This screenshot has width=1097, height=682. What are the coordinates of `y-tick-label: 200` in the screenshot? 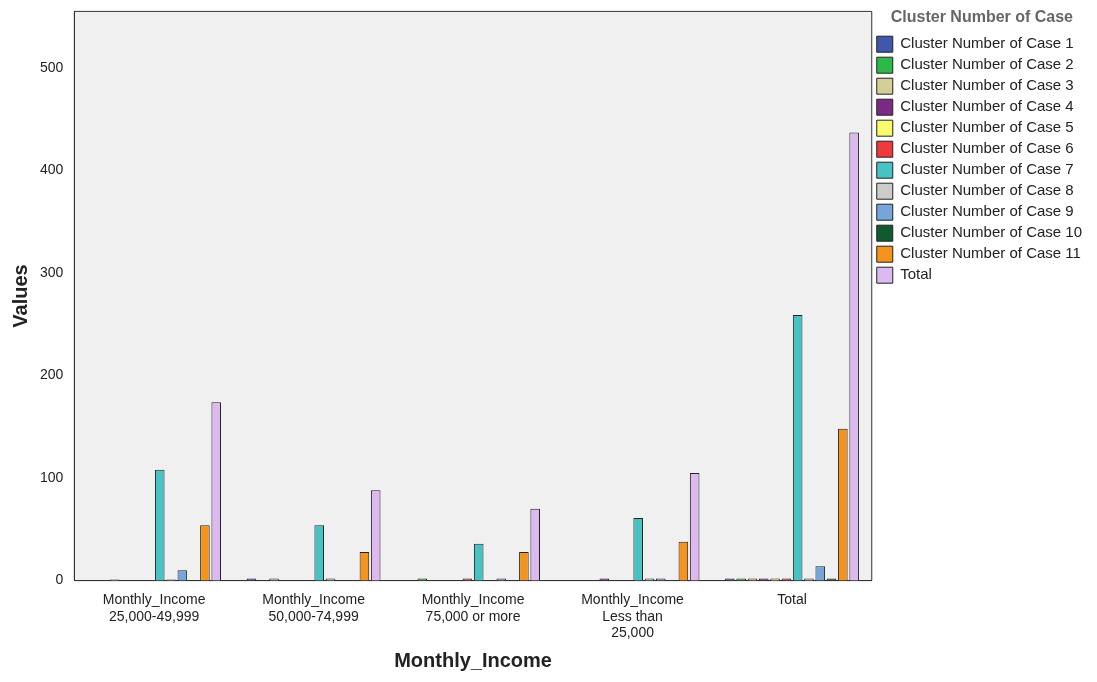 It's located at (52, 374).